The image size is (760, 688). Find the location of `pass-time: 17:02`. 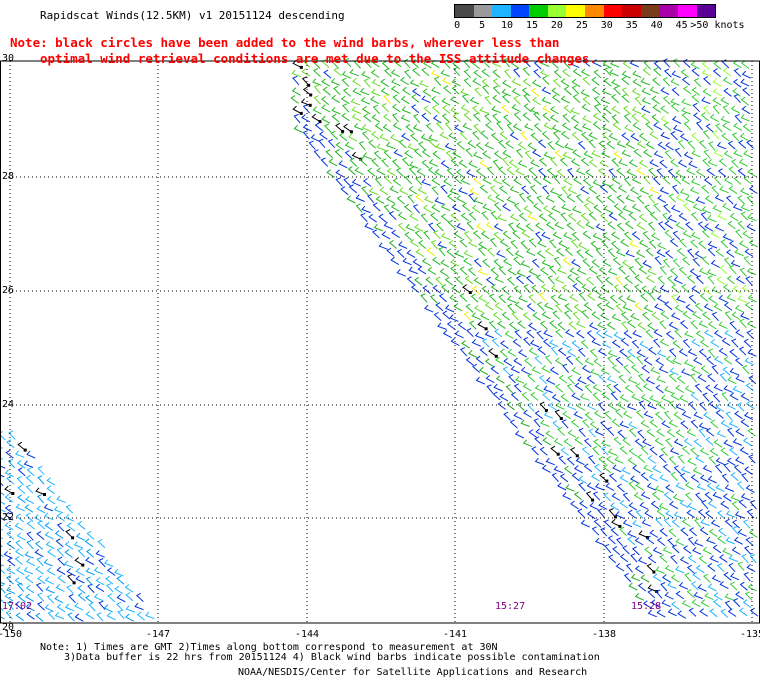

pass-time: 17:02 is located at coordinates (17, 606).